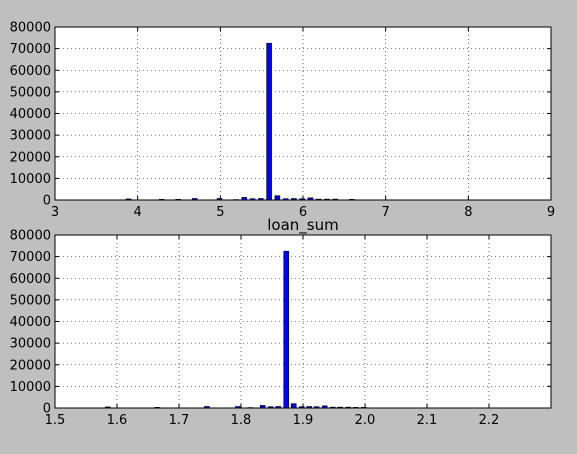 The width and height of the screenshot is (577, 454). Describe the element at coordinates (220, 212) in the screenshot. I see `x-tick-label: 5` at that location.